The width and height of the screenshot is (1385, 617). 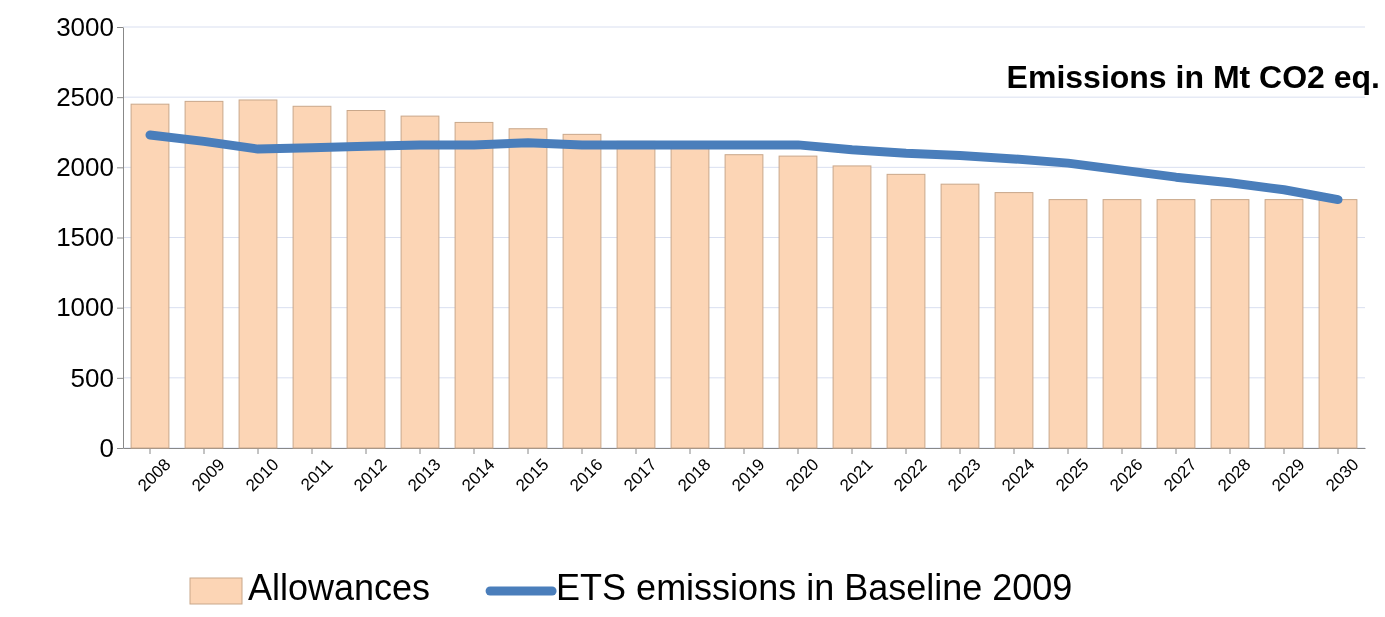 What do you see at coordinates (85, 96) in the screenshot?
I see `y-tick-label: 2500` at bounding box center [85, 96].